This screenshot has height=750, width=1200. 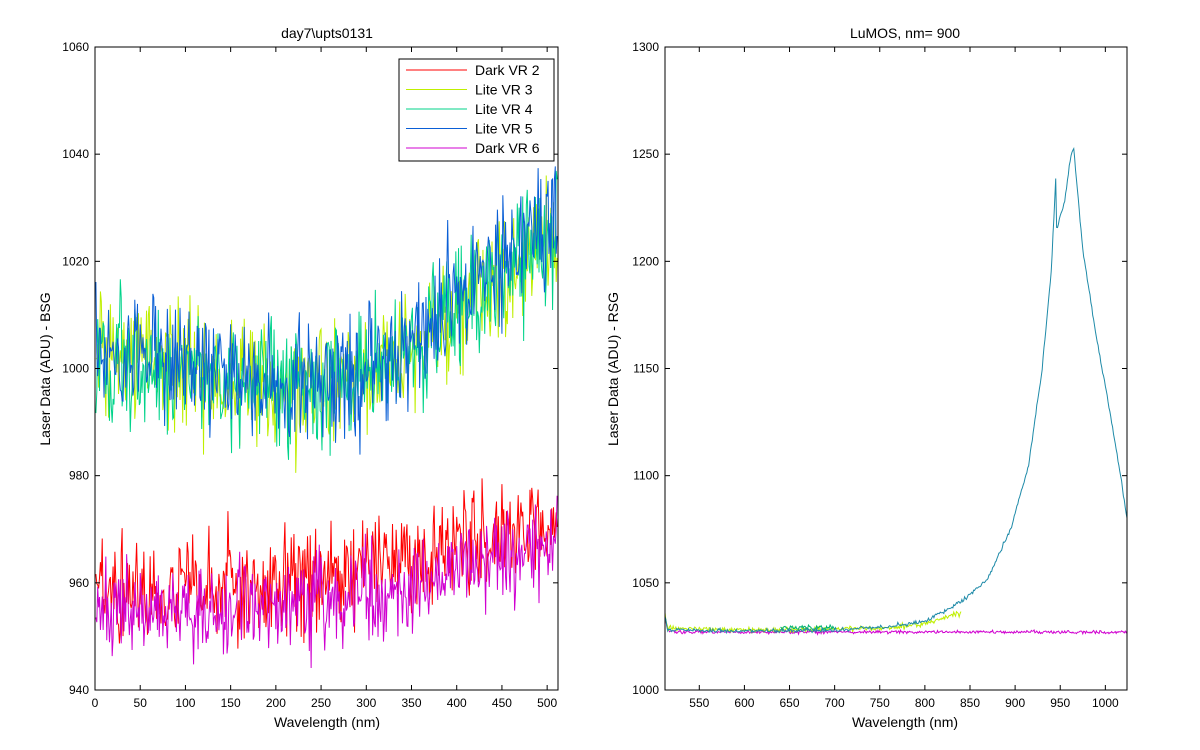 What do you see at coordinates (75, 47) in the screenshot?
I see `left-y-tick-label: 1060` at bounding box center [75, 47].